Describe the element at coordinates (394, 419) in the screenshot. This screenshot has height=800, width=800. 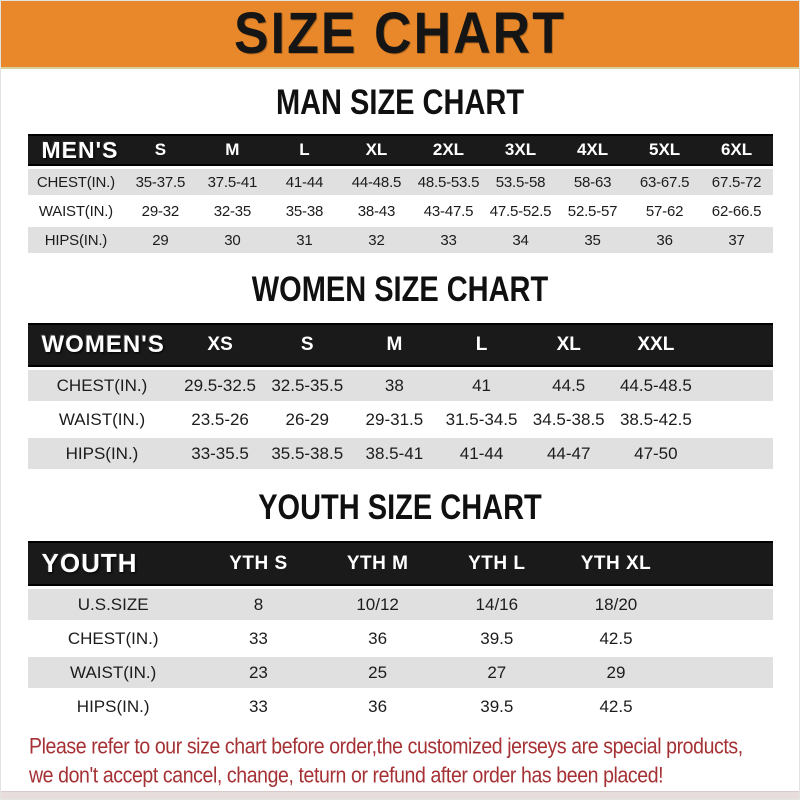
I see `women-waist-in-value-2: 29-31.5` at that location.